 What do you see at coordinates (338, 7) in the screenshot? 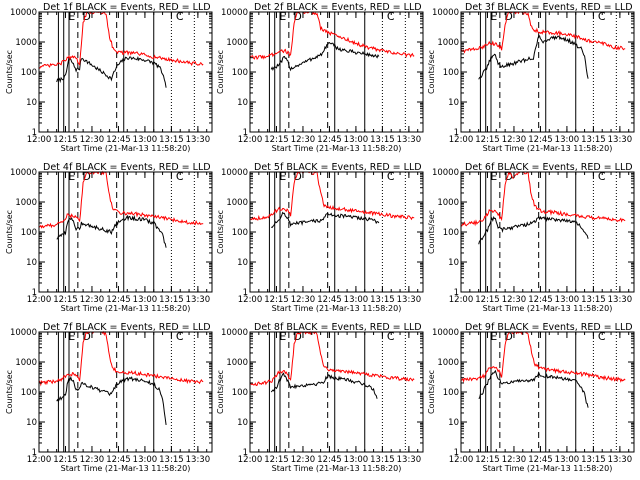
I see `panel-title: Det 2f BLACK = Events, RED = LLD` at bounding box center [338, 7].